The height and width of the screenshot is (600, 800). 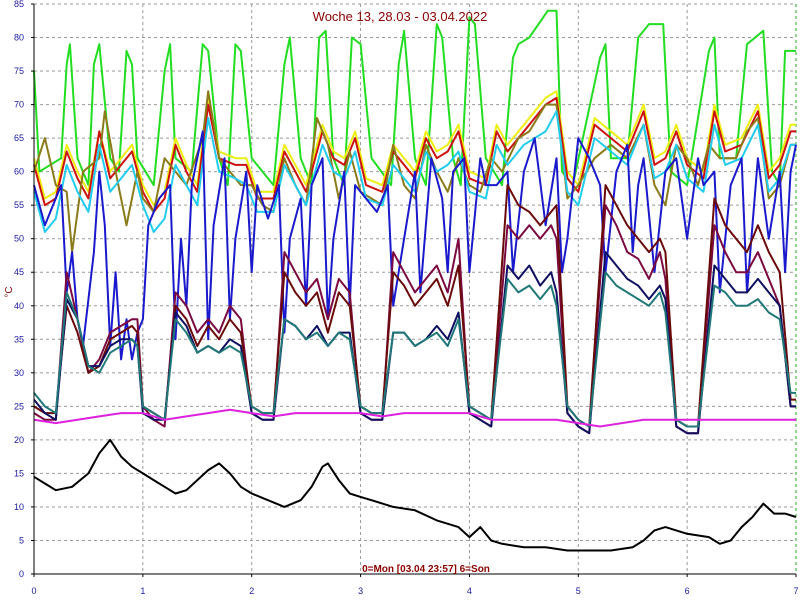 What do you see at coordinates (400, 16) in the screenshot?
I see `chart-title: Woche 13, 28.03 - 03.04.2022` at bounding box center [400, 16].